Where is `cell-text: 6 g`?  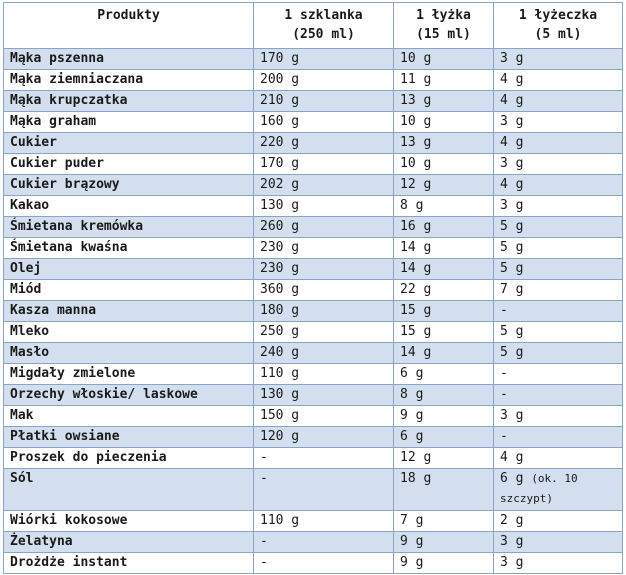
cell-text: 6 g is located at coordinates (512, 478).